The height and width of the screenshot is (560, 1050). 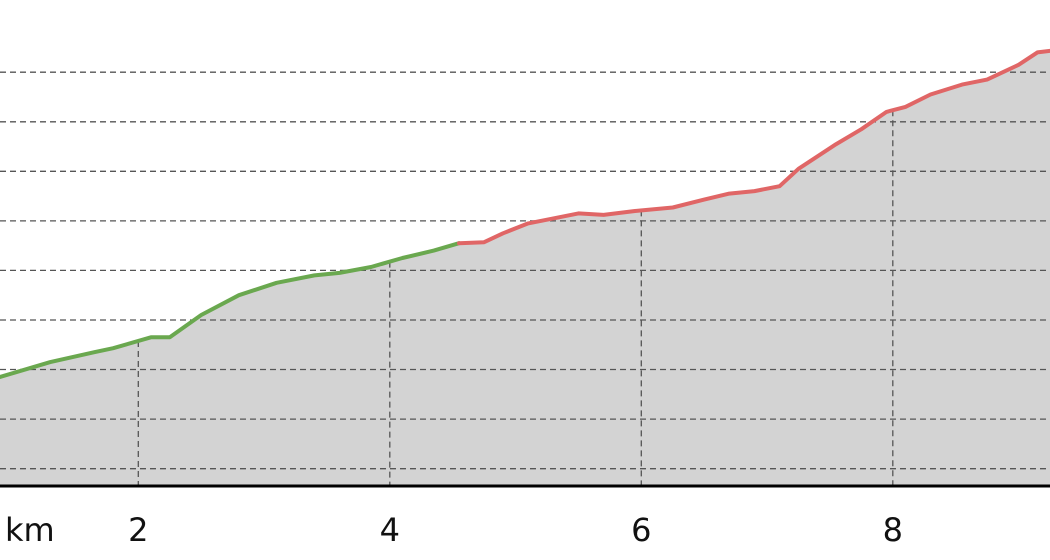 What do you see at coordinates (893, 530) in the screenshot?
I see `x-tick-label: 8` at bounding box center [893, 530].